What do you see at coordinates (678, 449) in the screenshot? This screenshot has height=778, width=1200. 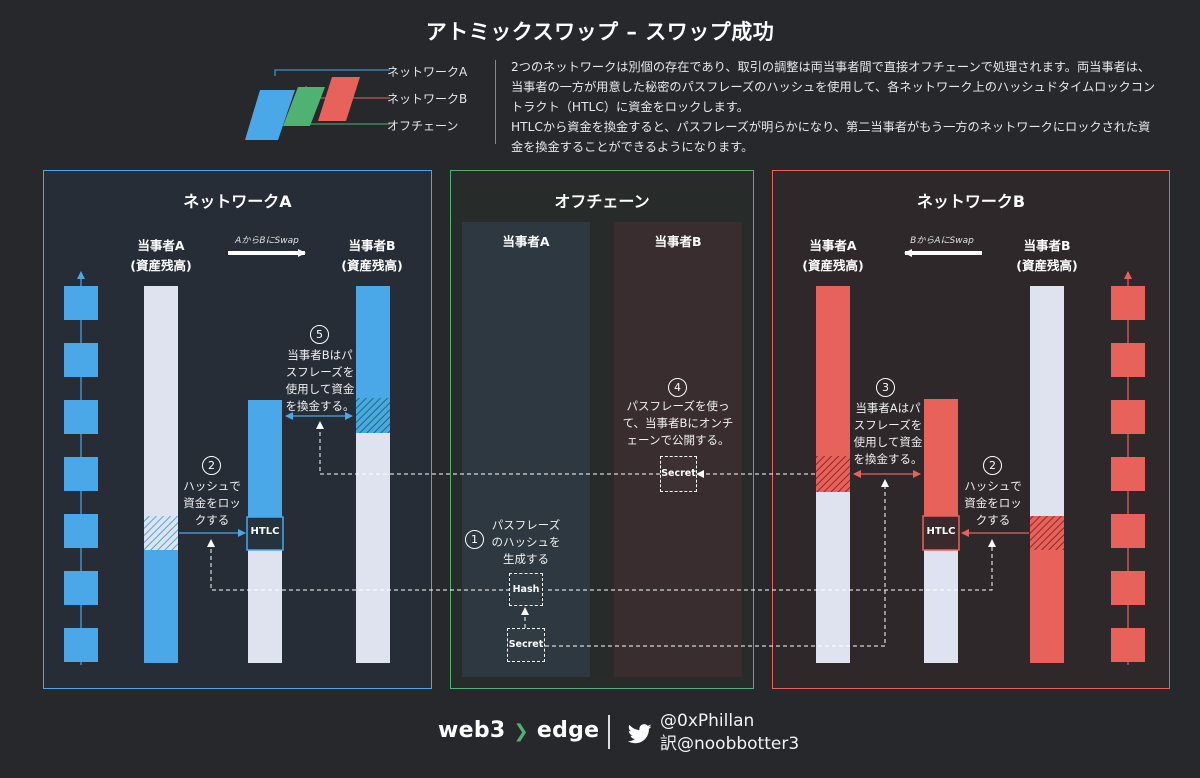 I see `offchain-column-party-b` at bounding box center [678, 449].